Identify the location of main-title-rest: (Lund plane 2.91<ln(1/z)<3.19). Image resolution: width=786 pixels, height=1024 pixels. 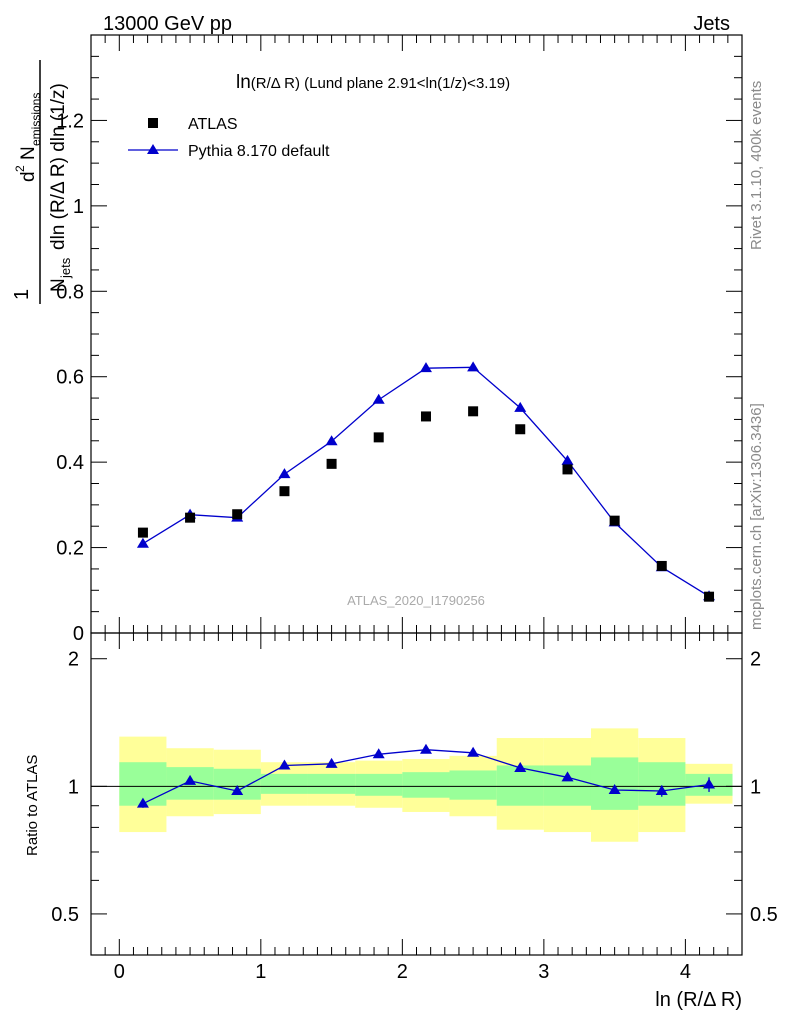
(405, 83).